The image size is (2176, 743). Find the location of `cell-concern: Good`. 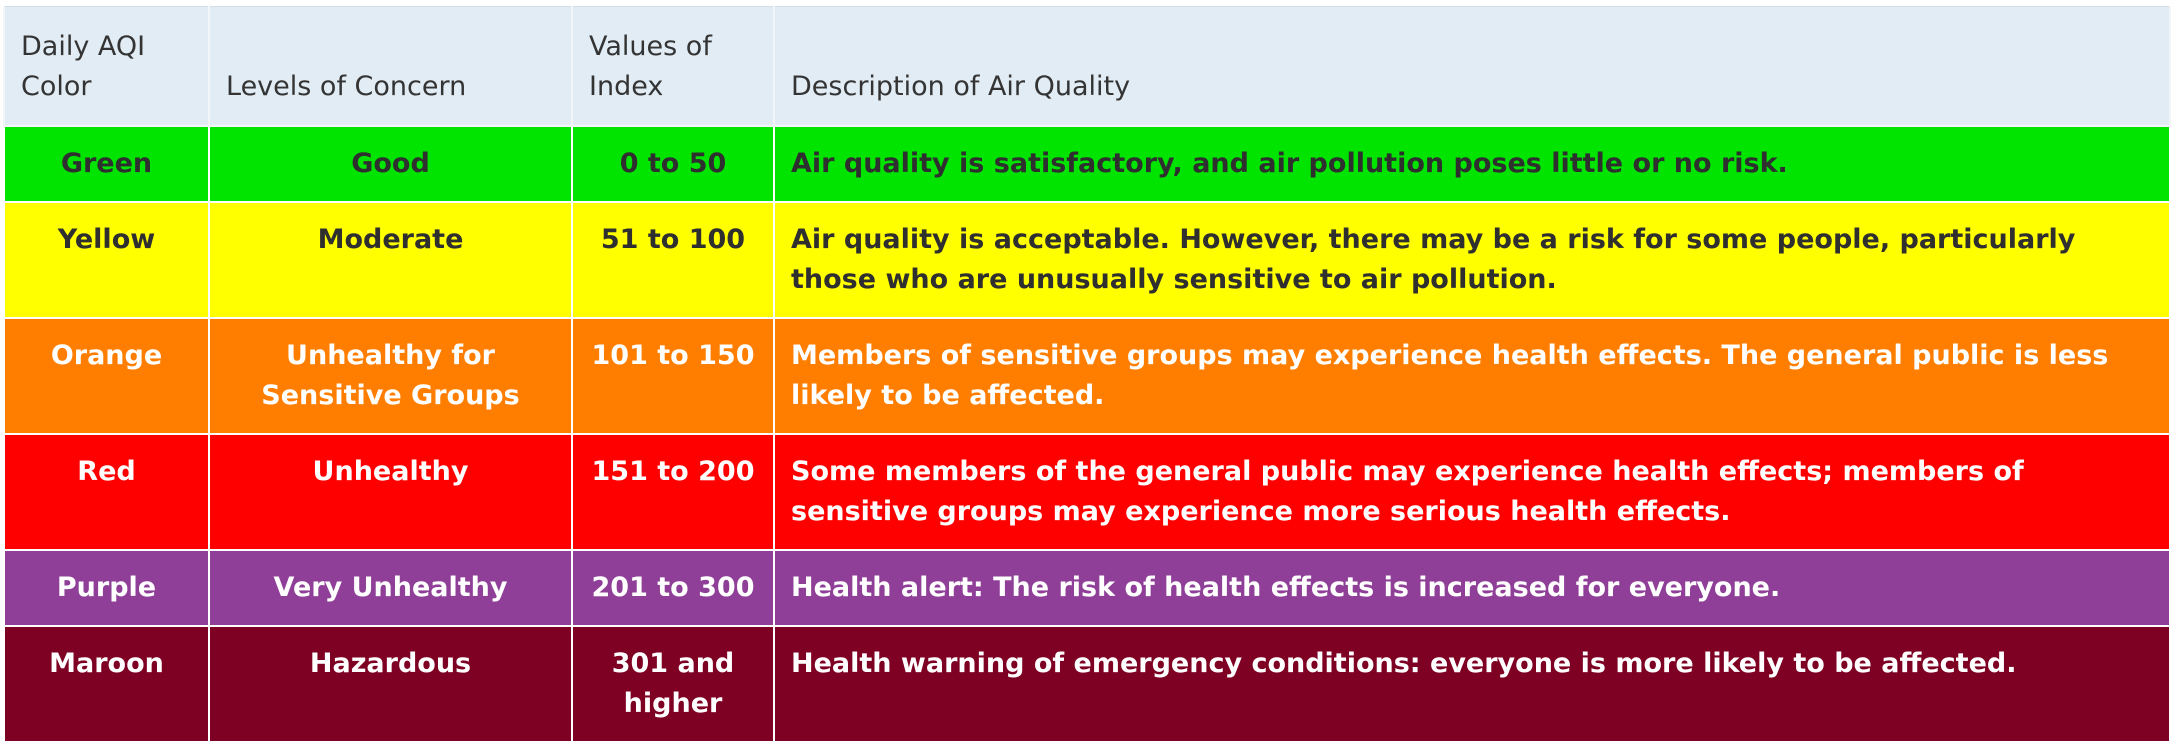

cell-concern: Good is located at coordinates (390, 164).